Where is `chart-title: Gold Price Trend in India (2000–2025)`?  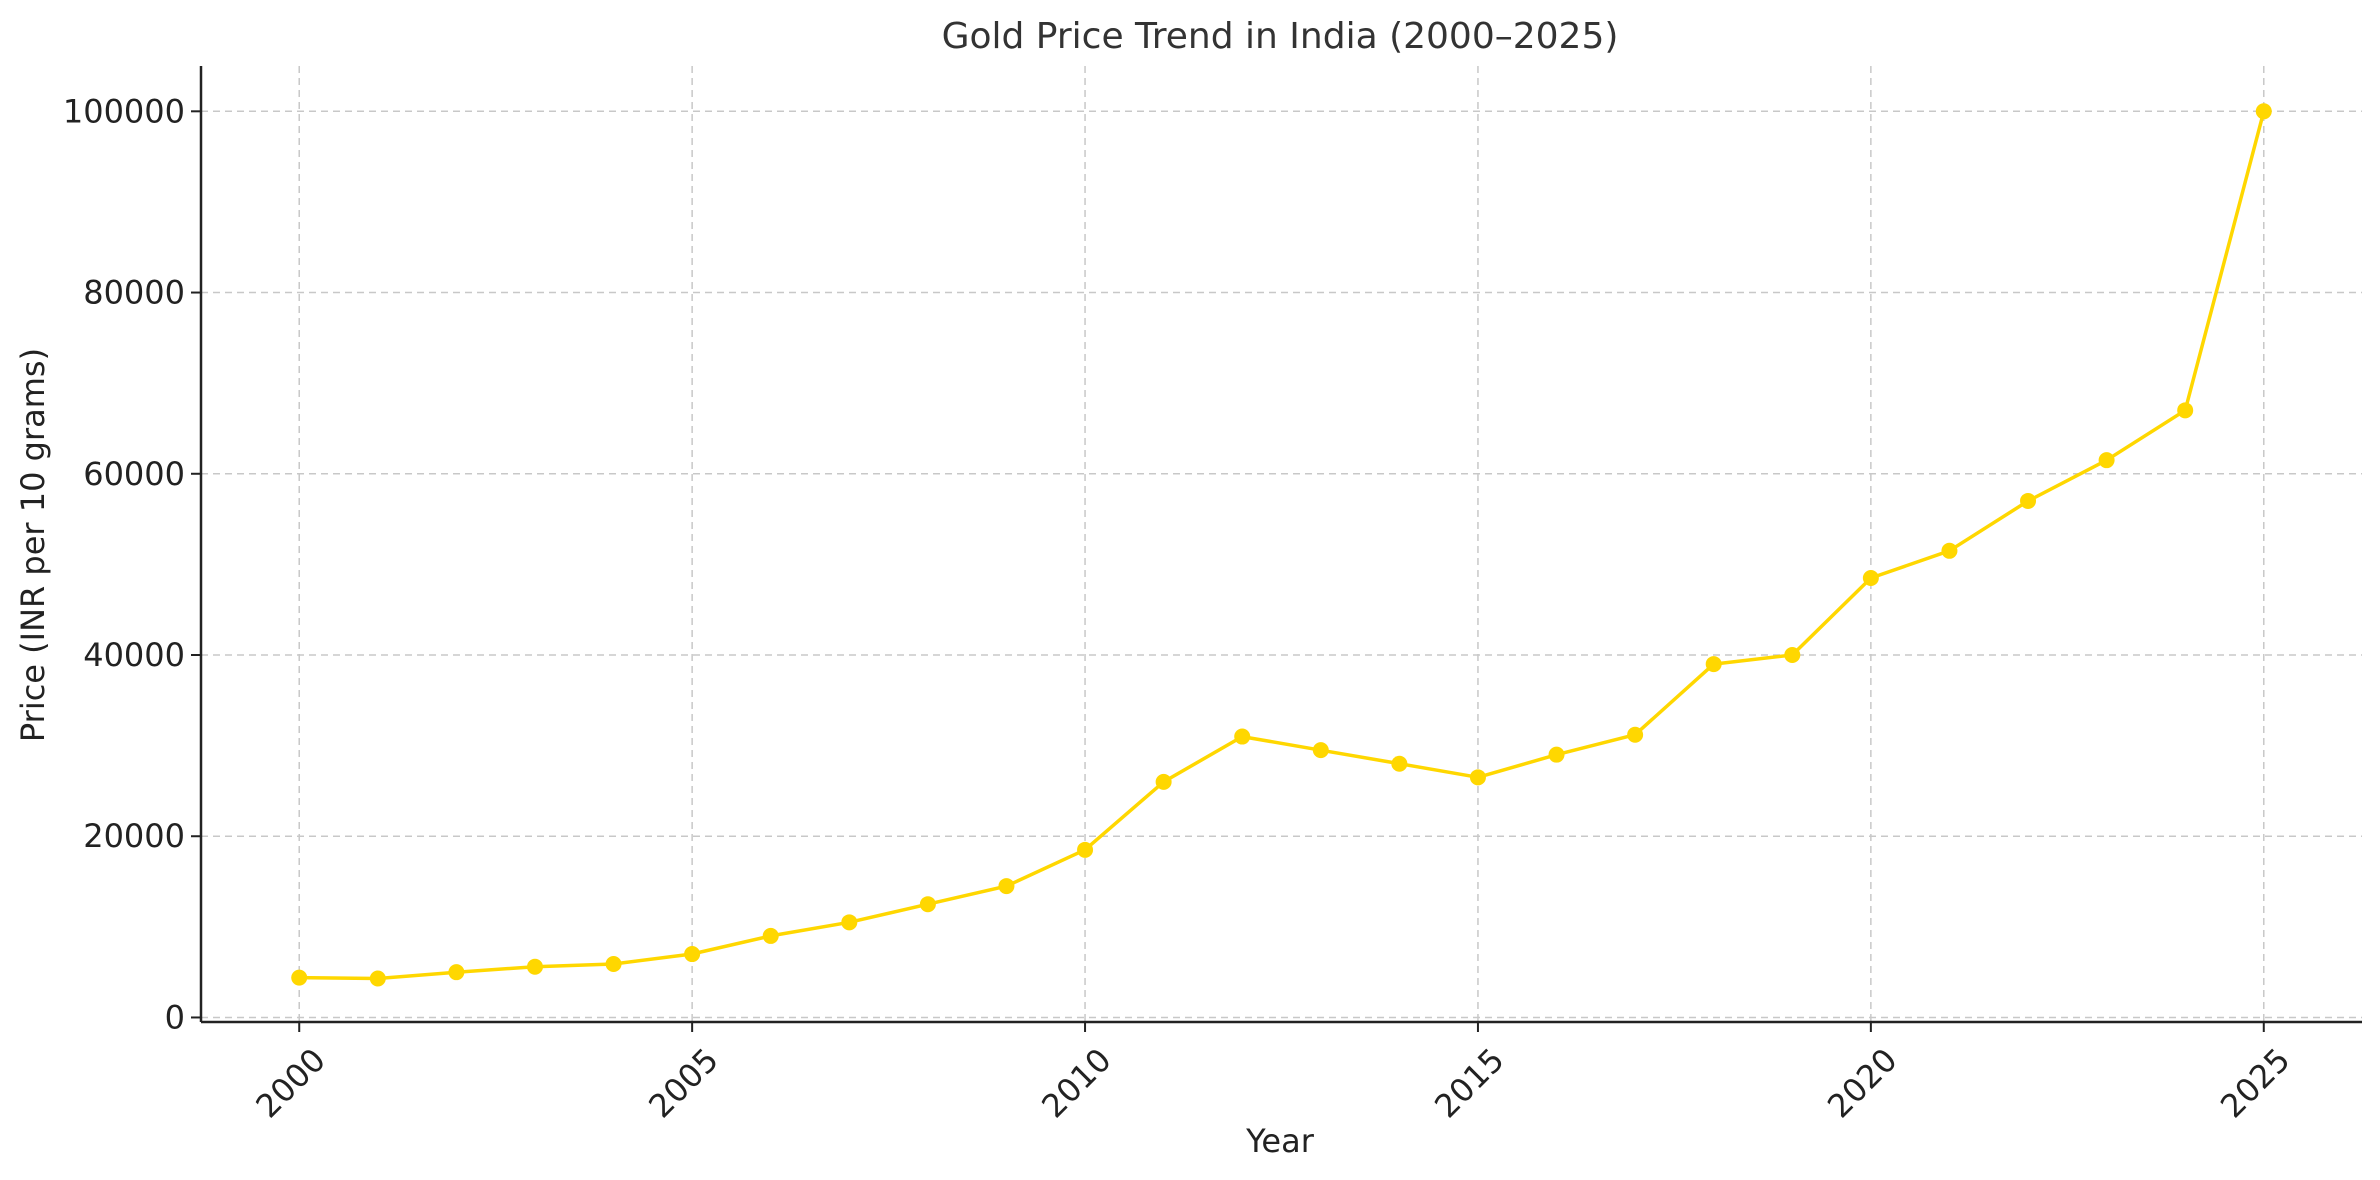
chart-title: Gold Price Trend in India (2000–2025) is located at coordinates (1280, 36).